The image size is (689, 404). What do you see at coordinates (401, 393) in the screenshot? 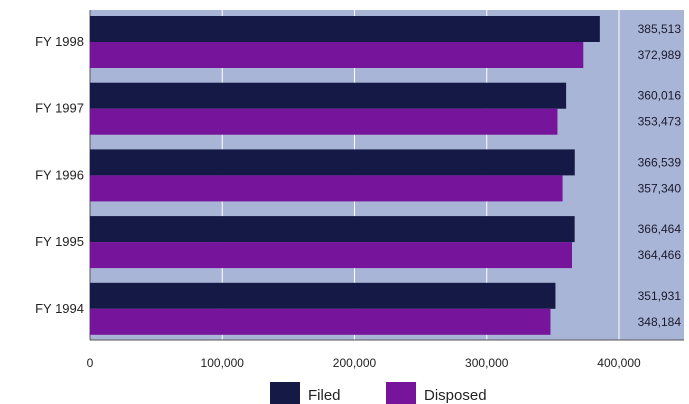
I see `legend-swatch-disposed` at bounding box center [401, 393].